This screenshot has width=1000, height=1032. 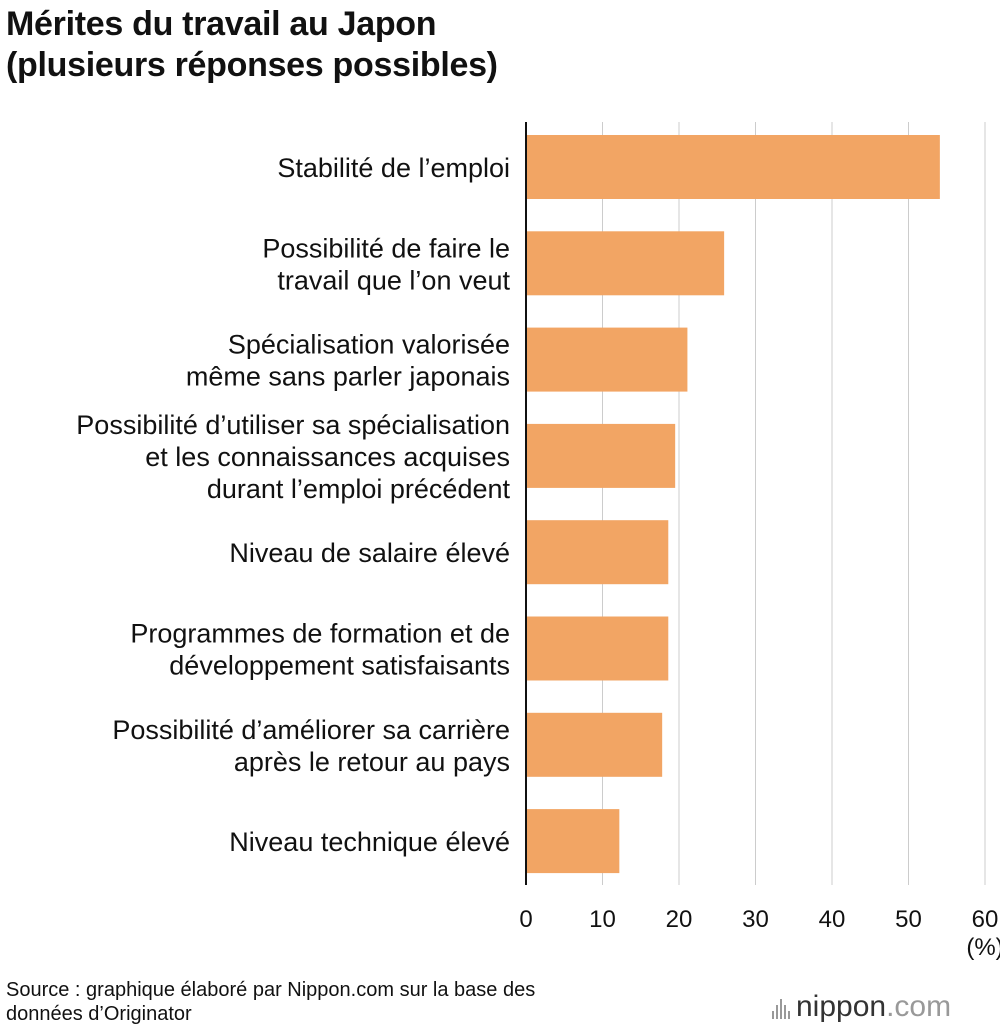 What do you see at coordinates (679, 919) in the screenshot?
I see `x-tick-label-20: 20` at bounding box center [679, 919].